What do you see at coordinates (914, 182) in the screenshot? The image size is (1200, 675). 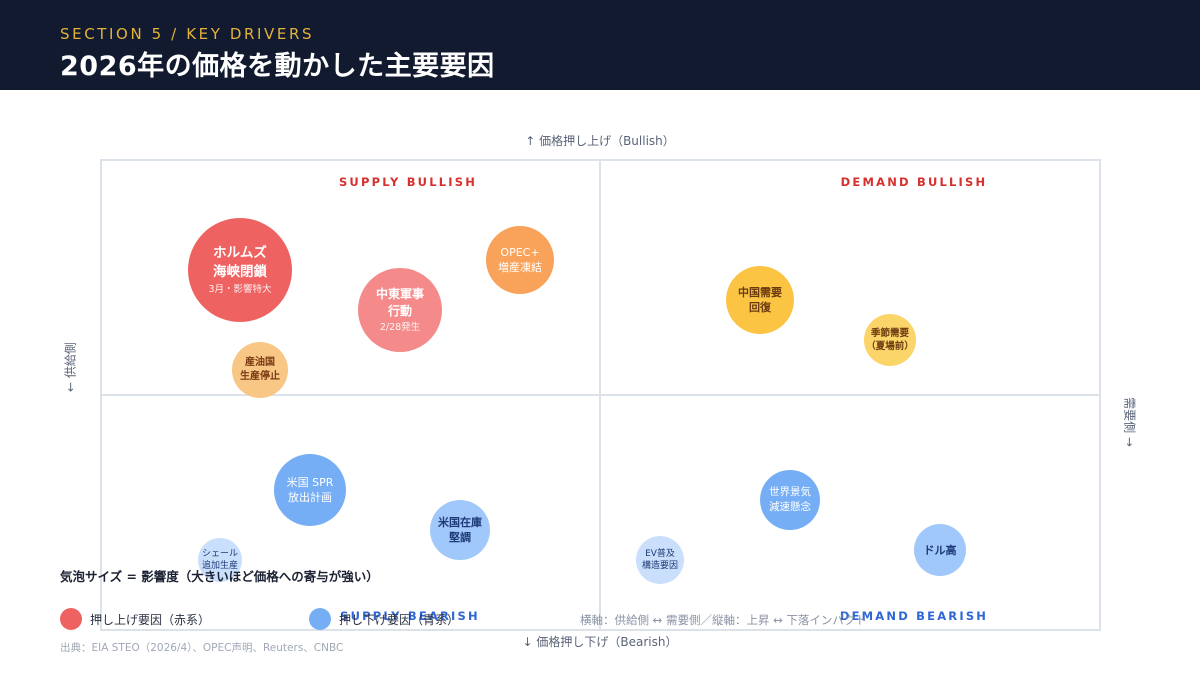 I see `quadrant-label-demand-bullish: DEMAND BULLISH` at bounding box center [914, 182].